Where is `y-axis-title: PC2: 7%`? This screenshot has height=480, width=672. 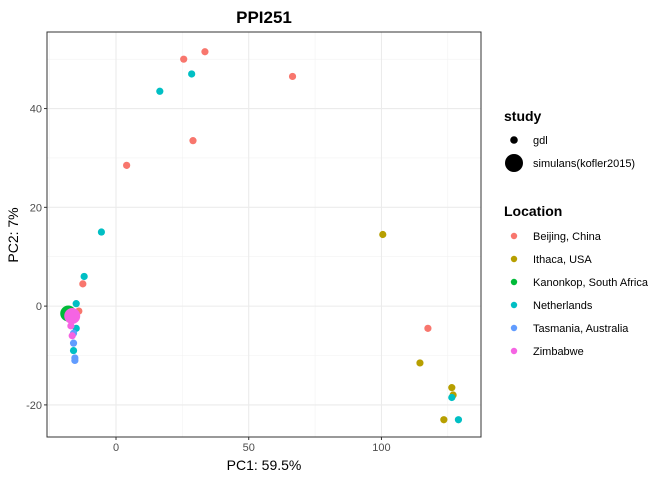 y-axis-title: PC2: 7% is located at coordinates (13, 234).